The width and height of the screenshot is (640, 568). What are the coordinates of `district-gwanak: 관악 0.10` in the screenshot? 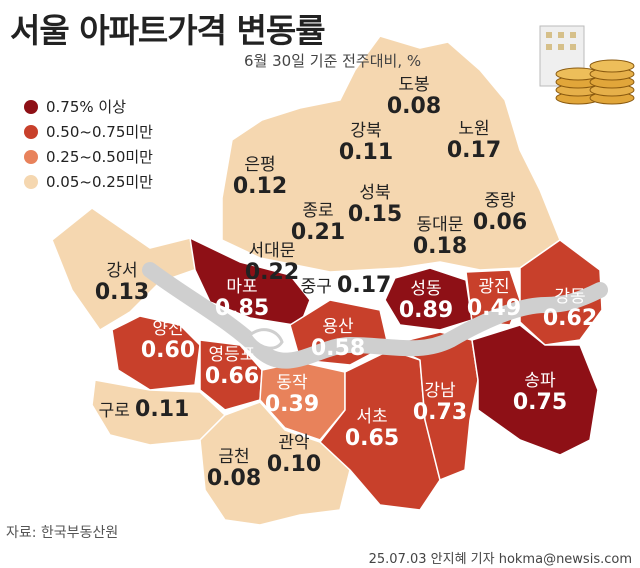 It's located at (294, 455).